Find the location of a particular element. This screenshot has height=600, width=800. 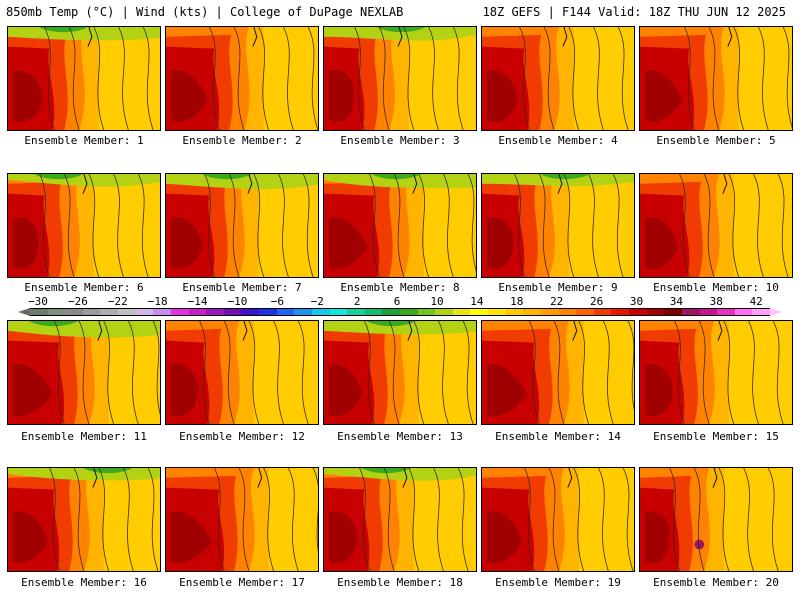

ensemble-member-label: Ensemble Member: 4 is located at coordinates (558, 140).